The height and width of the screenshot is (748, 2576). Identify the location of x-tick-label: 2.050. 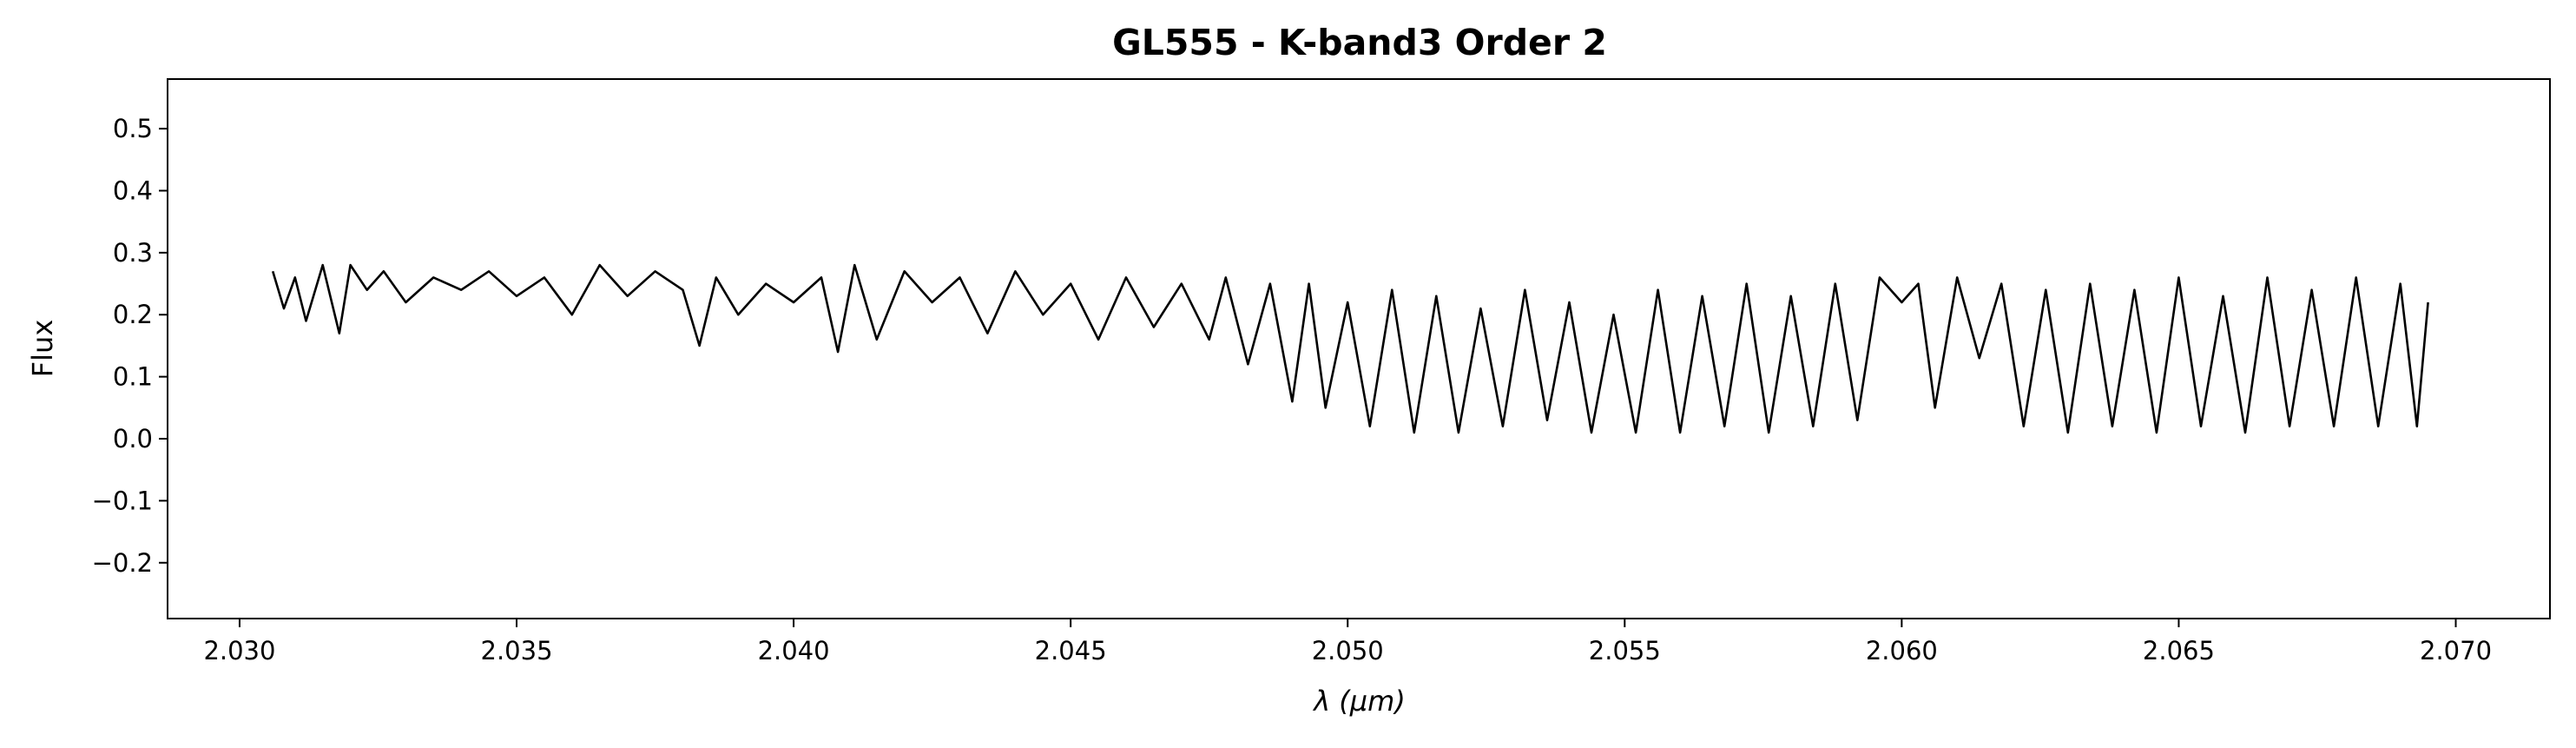
(1348, 650).